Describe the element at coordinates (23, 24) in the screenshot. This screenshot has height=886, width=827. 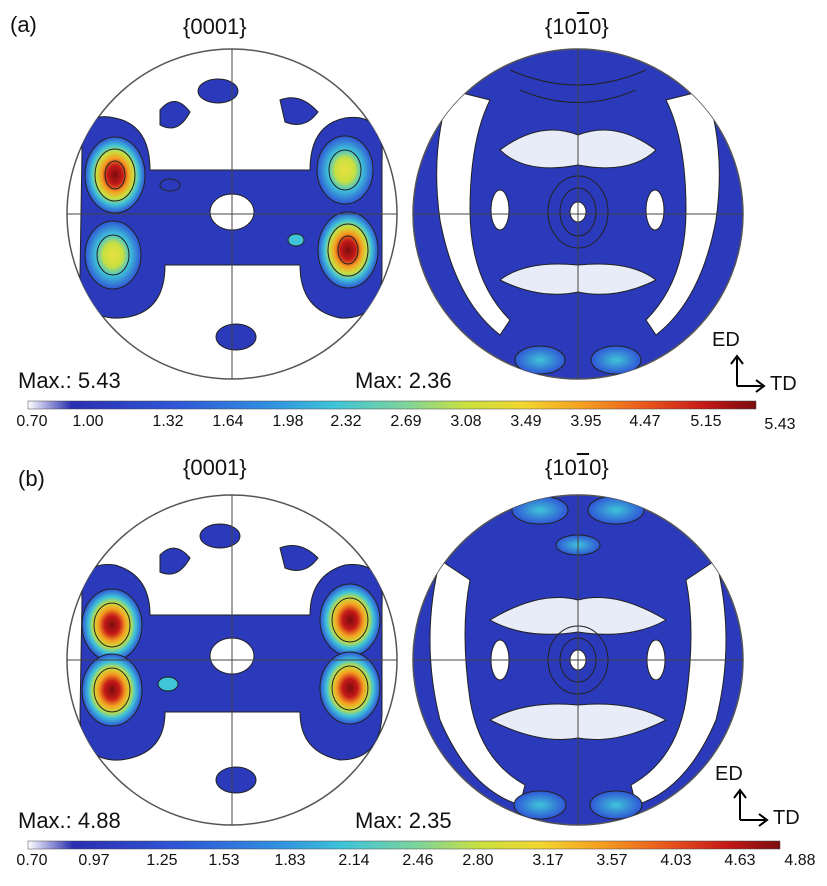
I see `panel-a-label: (a)` at that location.